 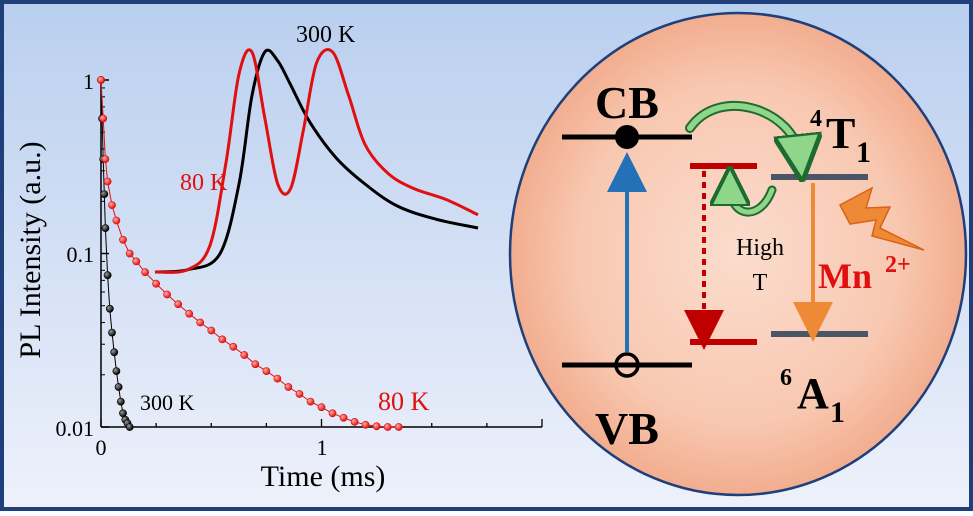 I want to click on y-axis-label: PL Intensity (a.u.), so click(x=30, y=249).